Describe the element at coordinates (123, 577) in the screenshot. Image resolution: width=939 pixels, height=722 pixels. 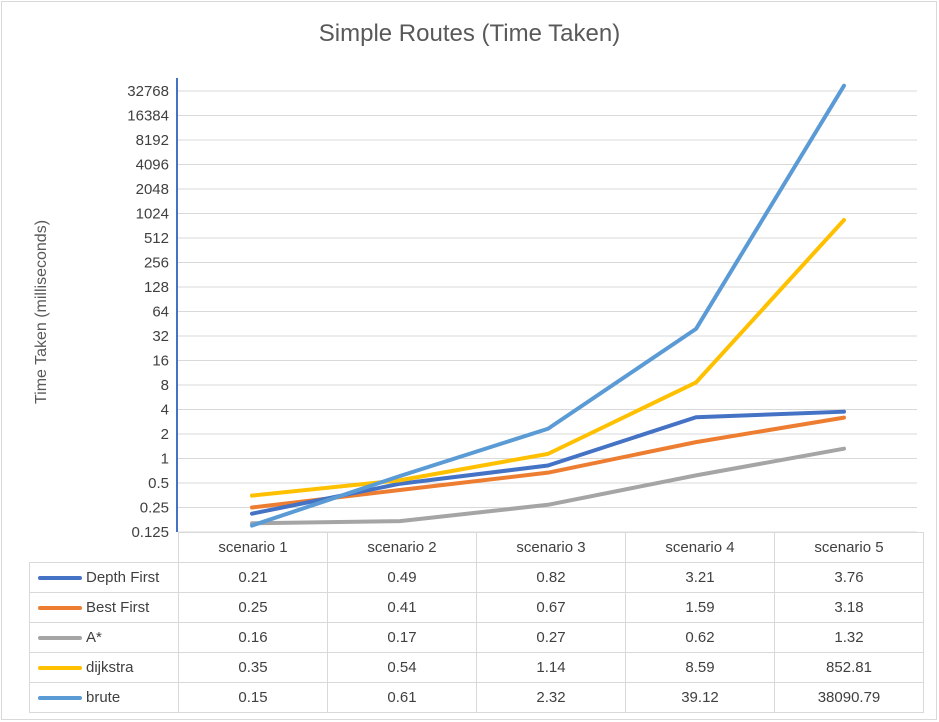
I see `series-name: Depth First` at that location.